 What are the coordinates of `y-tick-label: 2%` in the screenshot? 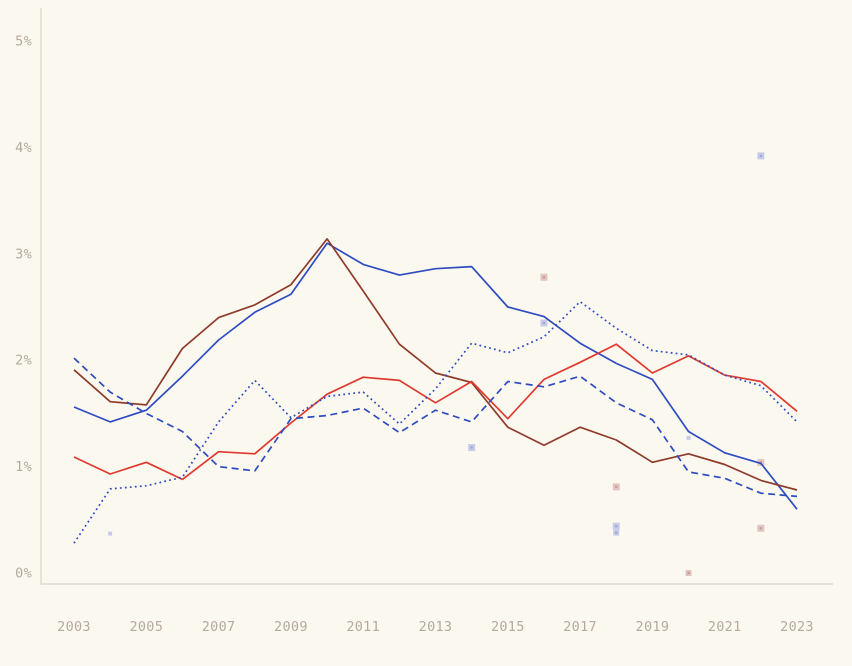 It's located at (23, 361).